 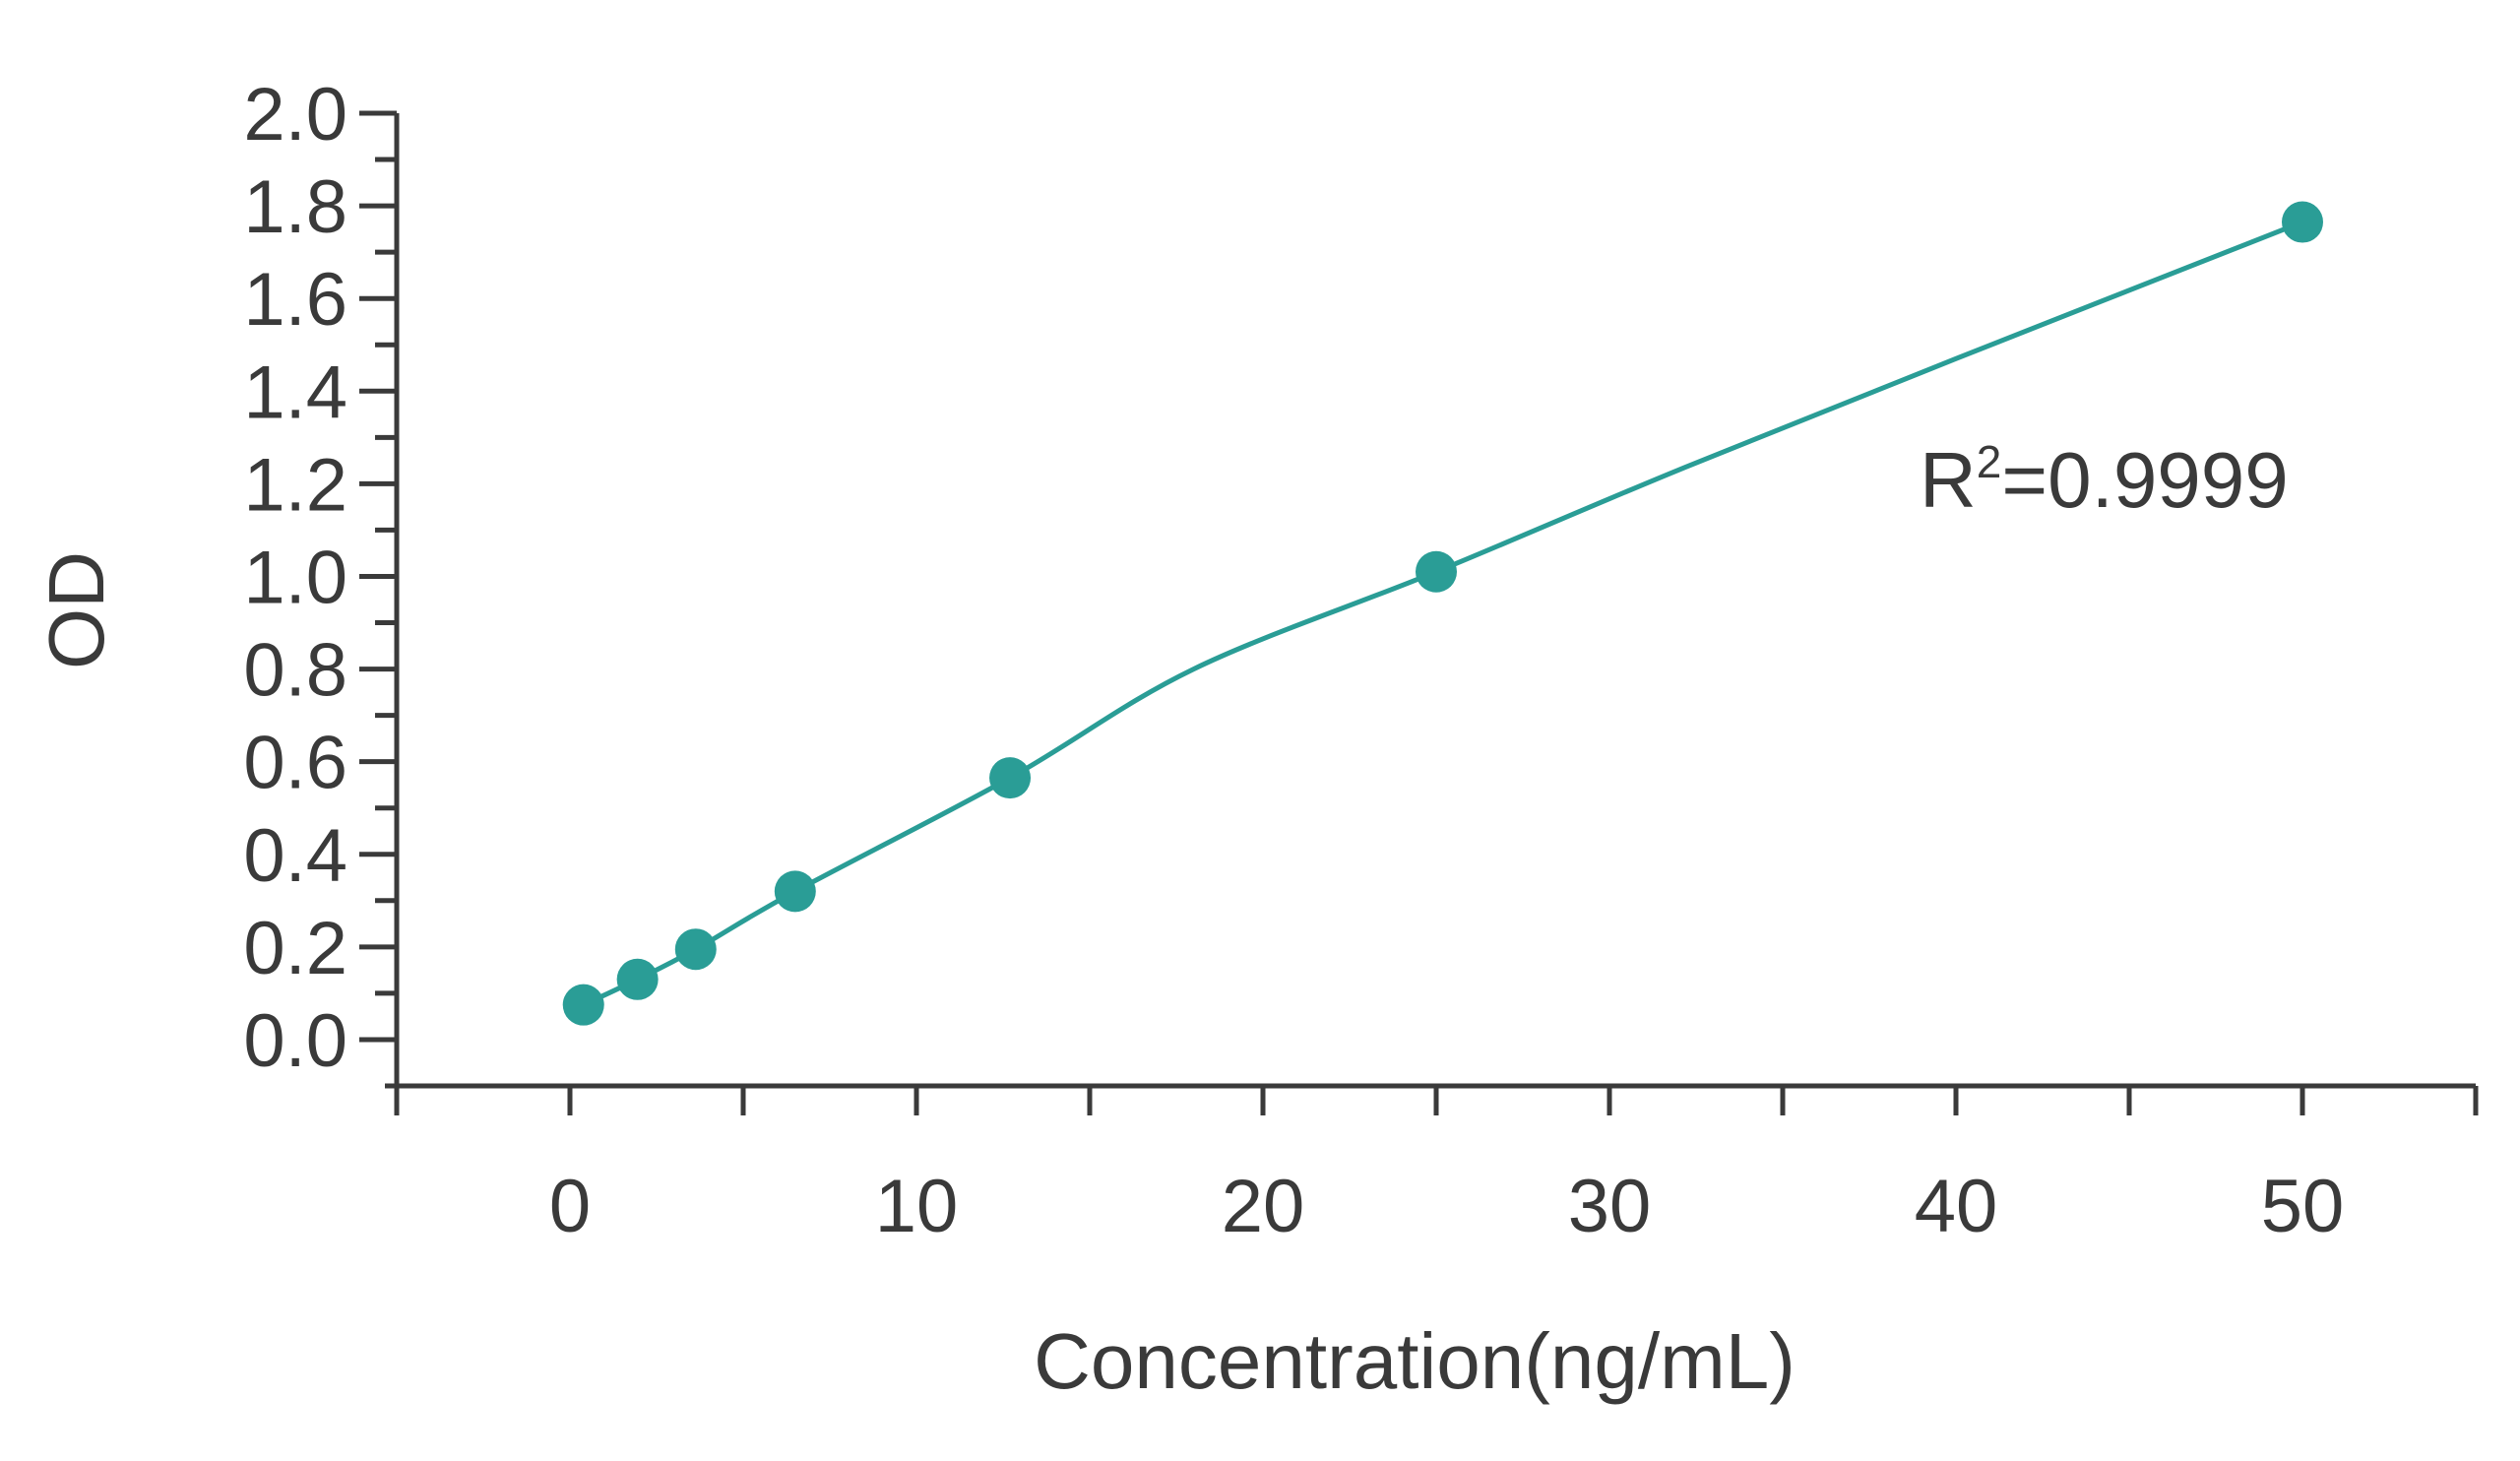 What do you see at coordinates (295, 671) in the screenshot?
I see `y-tick-label: 0.8` at bounding box center [295, 671].